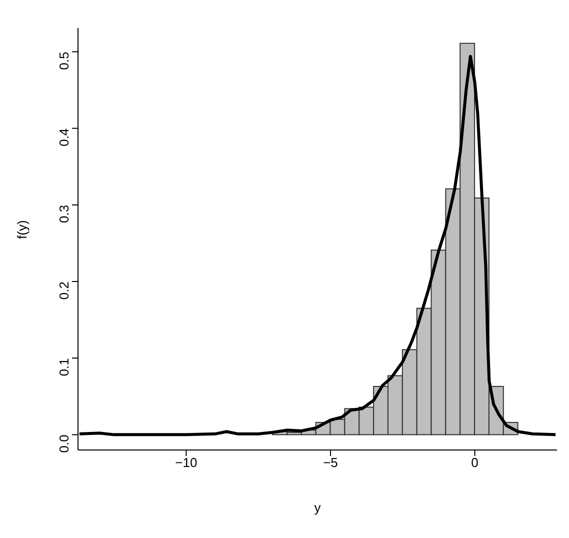  What do you see at coordinates (318, 507) in the screenshot?
I see `x-axis-title: y` at bounding box center [318, 507].